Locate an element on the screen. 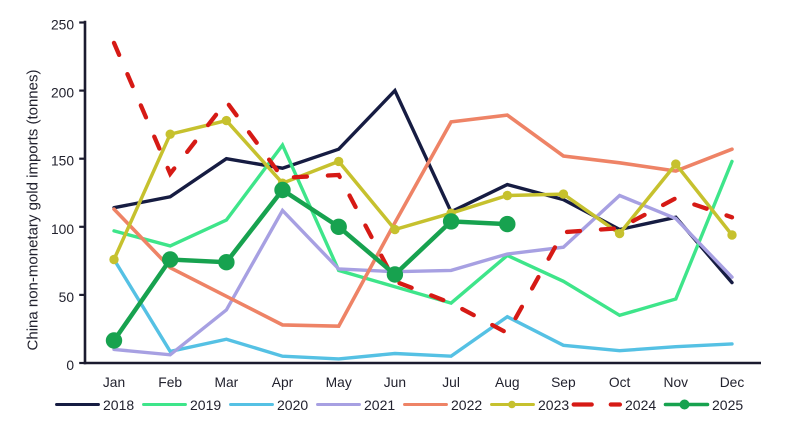 The image size is (800, 432). svg-text: Oct is located at coordinates (620, 382).